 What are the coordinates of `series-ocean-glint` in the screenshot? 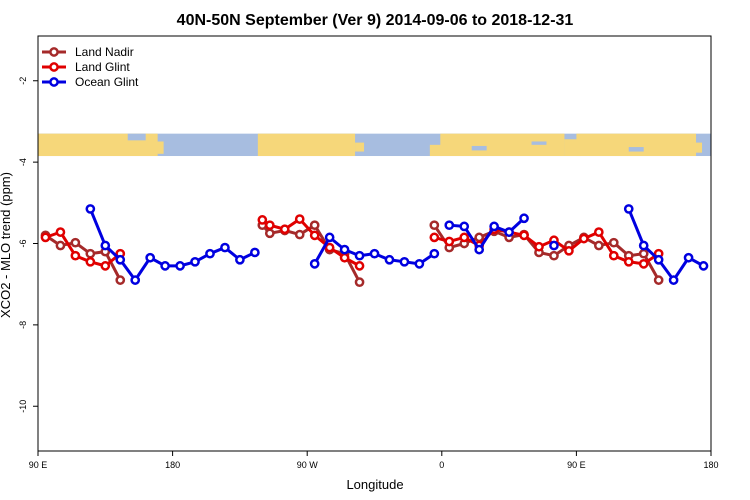 It's located at (397, 244).